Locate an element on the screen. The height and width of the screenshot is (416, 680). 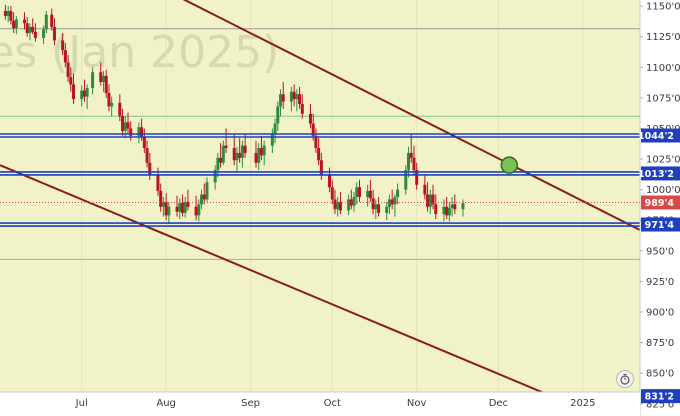
x-tick-label-5: Dec is located at coordinates (498, 403).